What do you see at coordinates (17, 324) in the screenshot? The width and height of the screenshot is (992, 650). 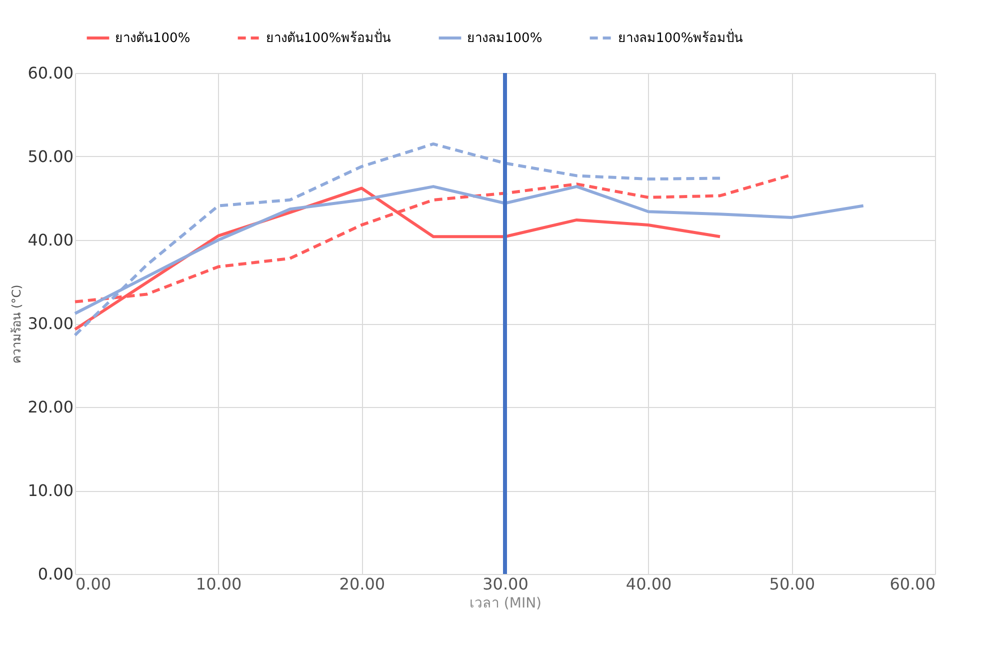 I see `y-axis-title: ความร้อน (°C)` at bounding box center [17, 324].